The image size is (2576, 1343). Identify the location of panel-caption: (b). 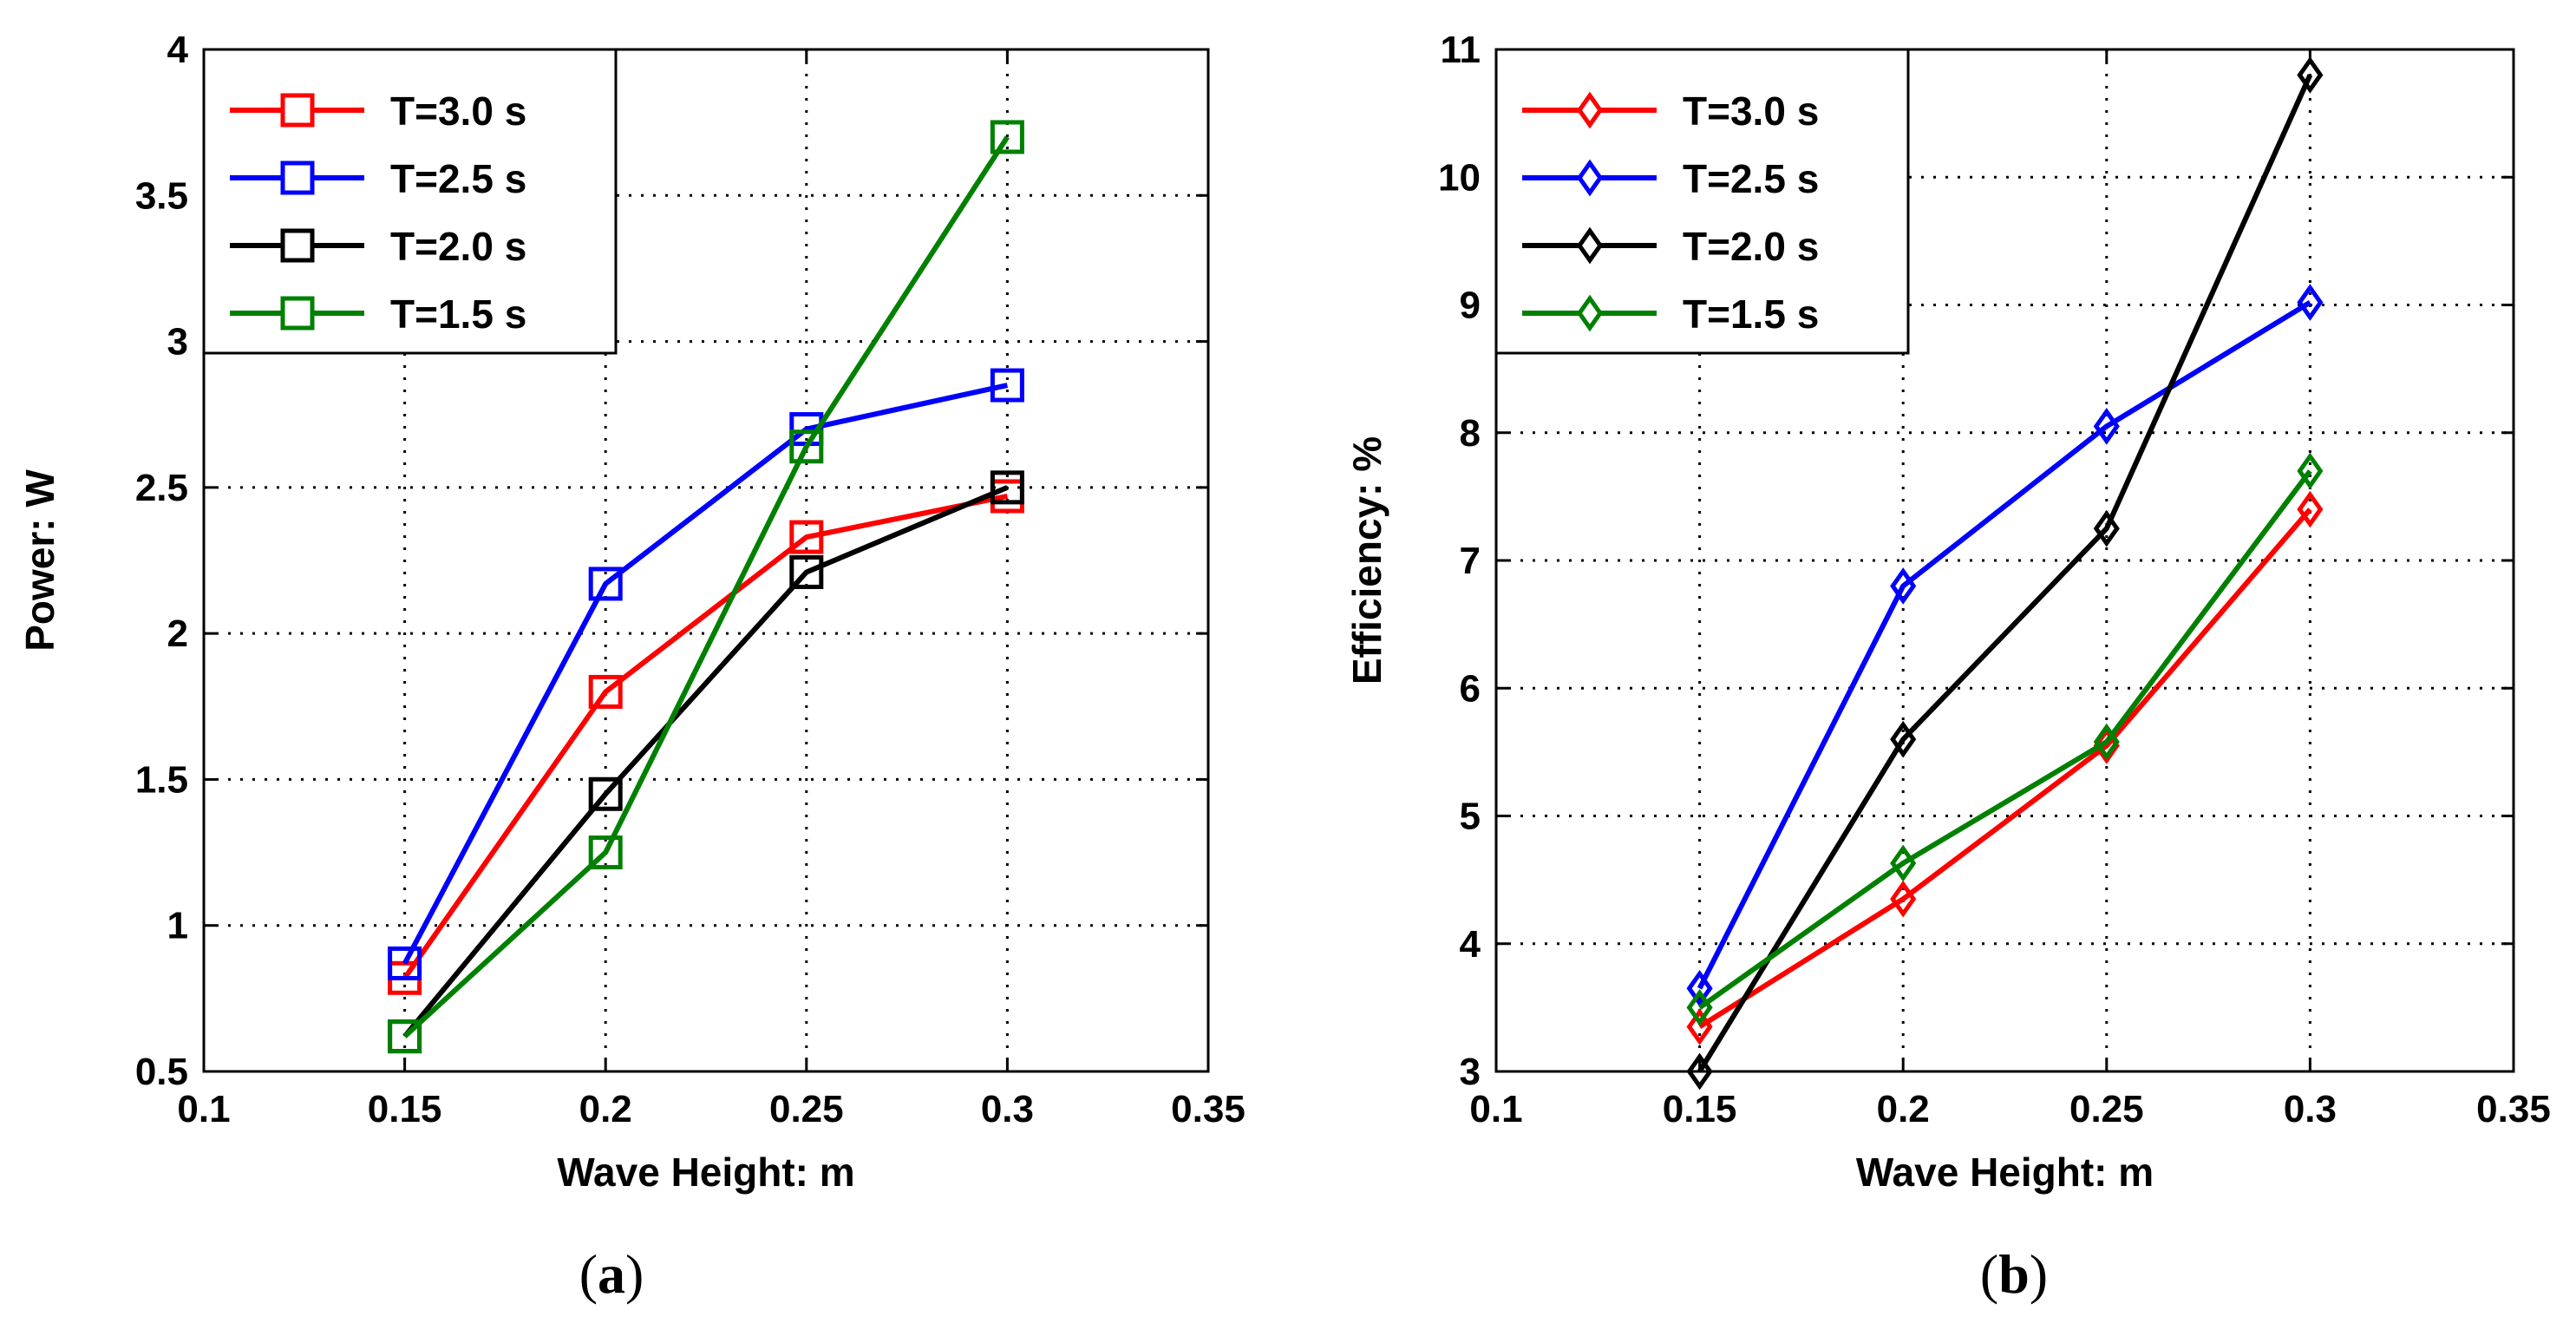
(2014, 1274).